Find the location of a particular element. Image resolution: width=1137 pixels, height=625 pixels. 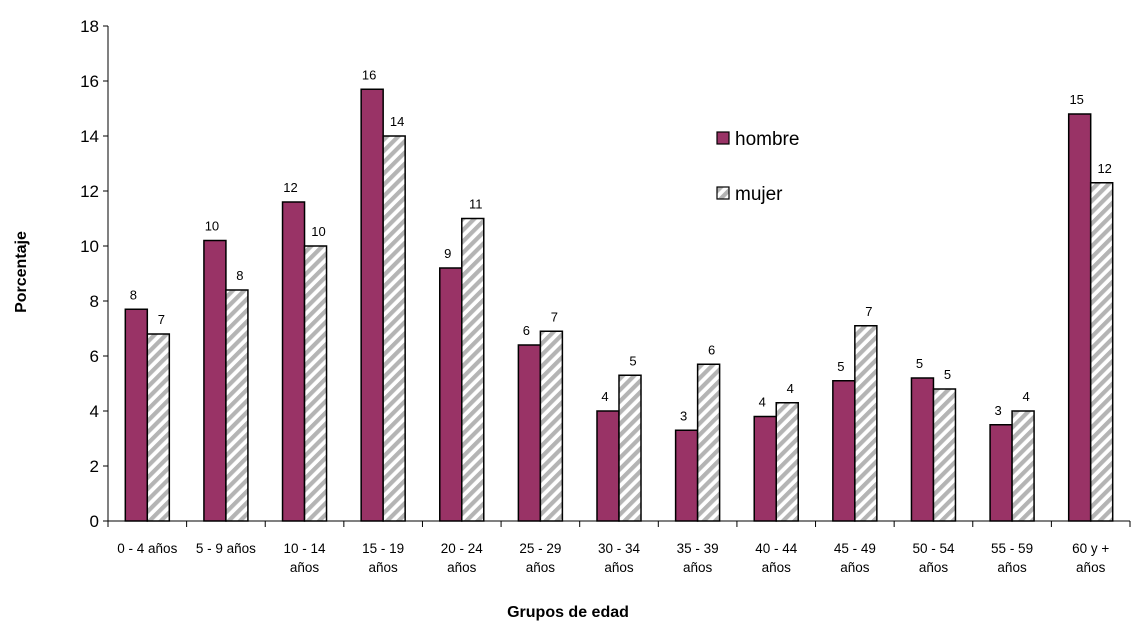

x-tick-label: 50 - 54 is located at coordinates (933, 548).